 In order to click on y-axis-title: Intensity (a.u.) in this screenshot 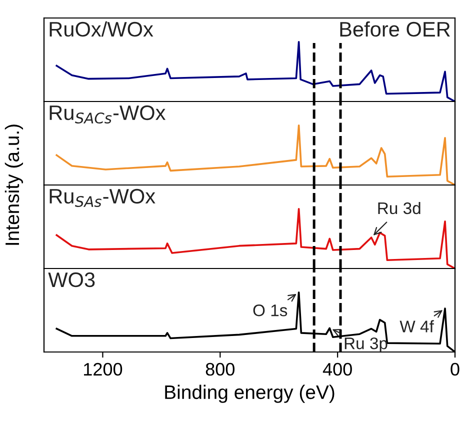, I will do `click(14, 184)`.